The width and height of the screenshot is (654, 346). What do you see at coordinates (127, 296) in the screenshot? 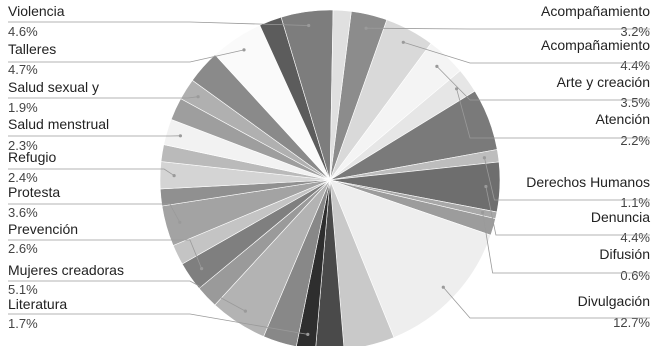
I see `label-left-7-leader-line` at bounding box center [127, 296].